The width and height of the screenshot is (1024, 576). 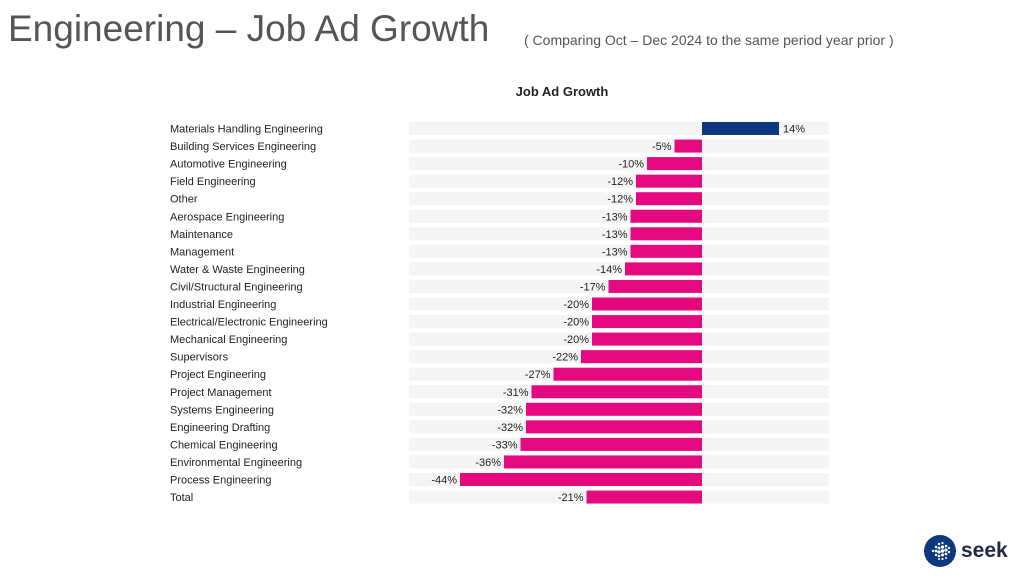 What do you see at coordinates (609, 270) in the screenshot?
I see `data-label: -14%` at bounding box center [609, 270].